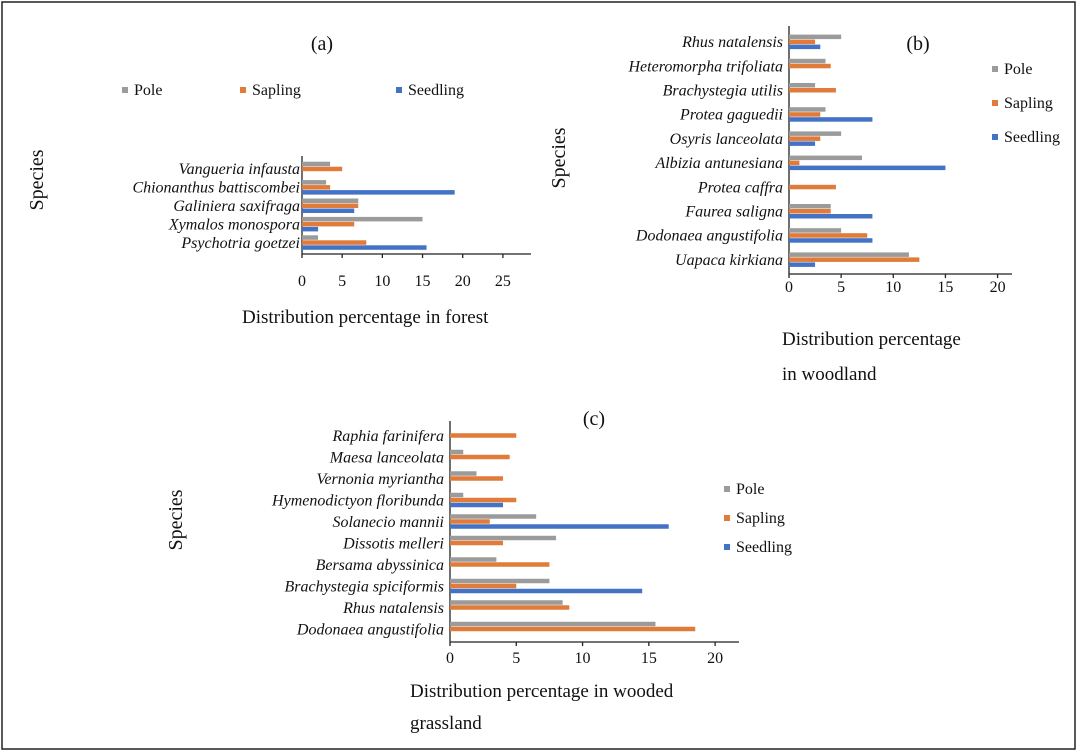 The image size is (1077, 751). Describe the element at coordinates (382, 281) in the screenshot. I see `panel-a-x-tick-label: 10` at that location.